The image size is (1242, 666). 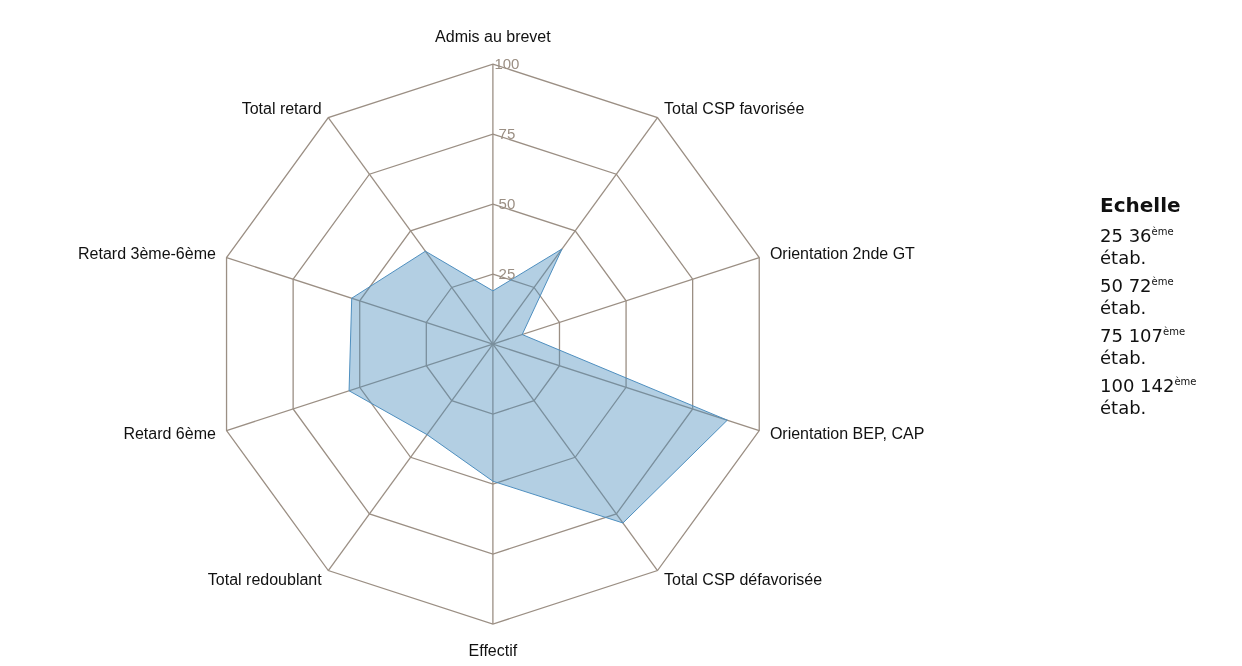 I want to click on spoke-label: Admis au brevet, so click(x=493, y=36).